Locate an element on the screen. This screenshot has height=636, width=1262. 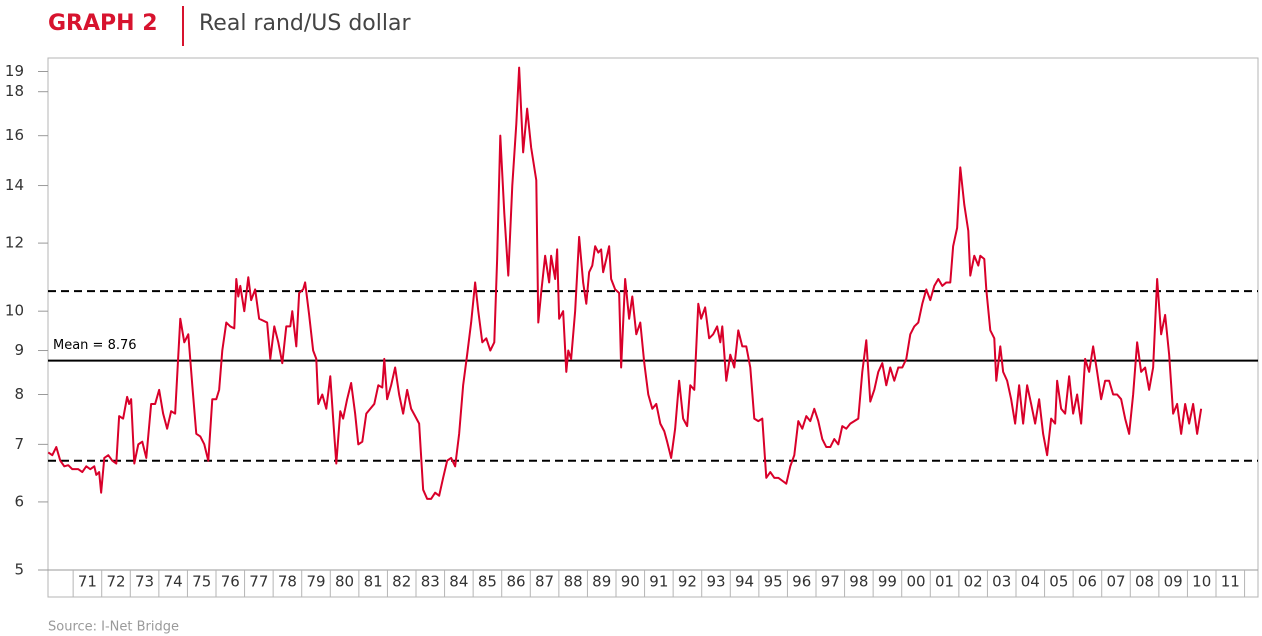
y-tick-label: 6 is located at coordinates (19, 501).